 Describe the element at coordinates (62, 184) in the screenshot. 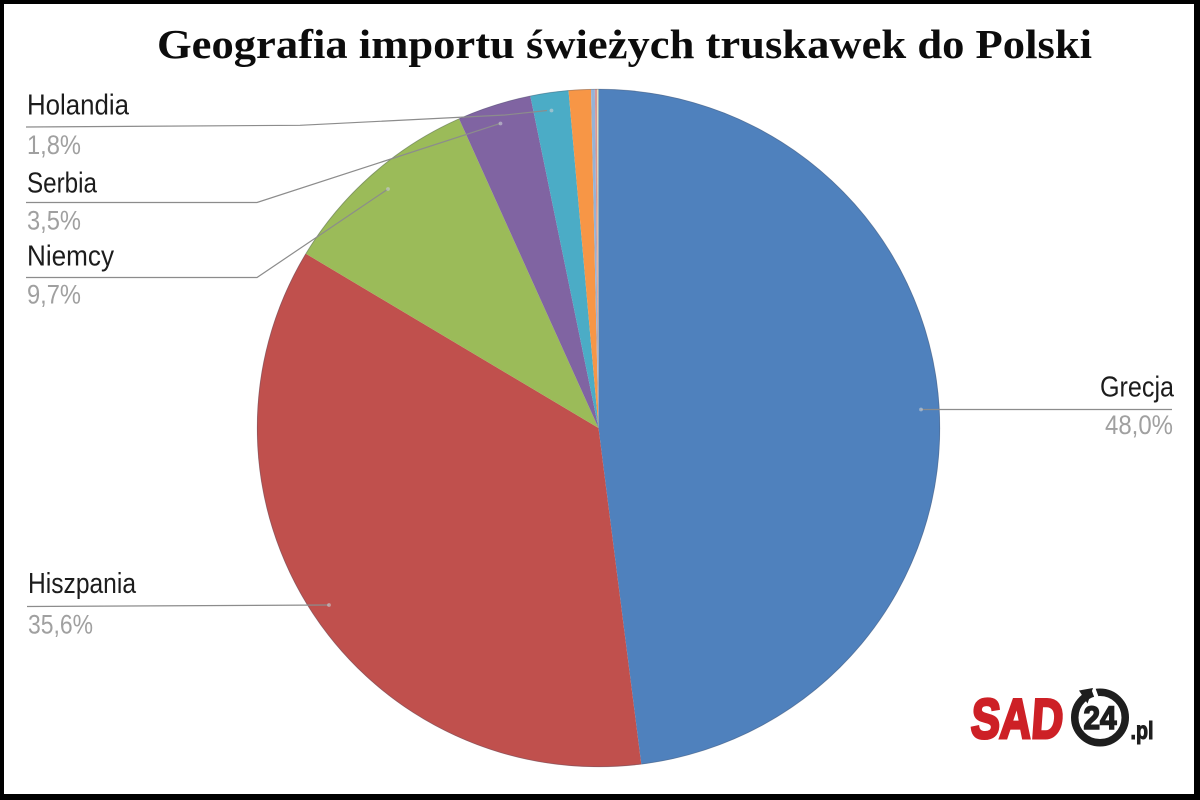

I see `svg-text: Serbia` at that location.